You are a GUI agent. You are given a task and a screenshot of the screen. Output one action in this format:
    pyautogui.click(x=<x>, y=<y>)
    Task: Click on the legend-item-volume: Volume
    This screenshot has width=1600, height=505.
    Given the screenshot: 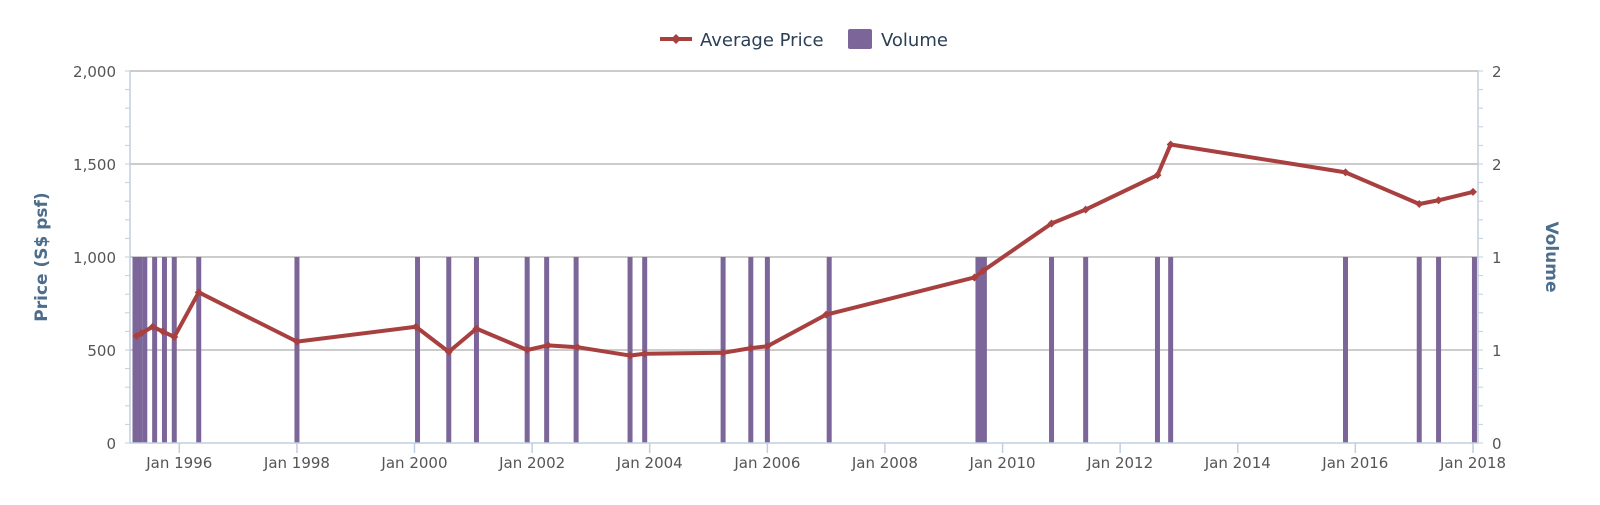 What is the action you would take?
    pyautogui.click(x=898, y=40)
    